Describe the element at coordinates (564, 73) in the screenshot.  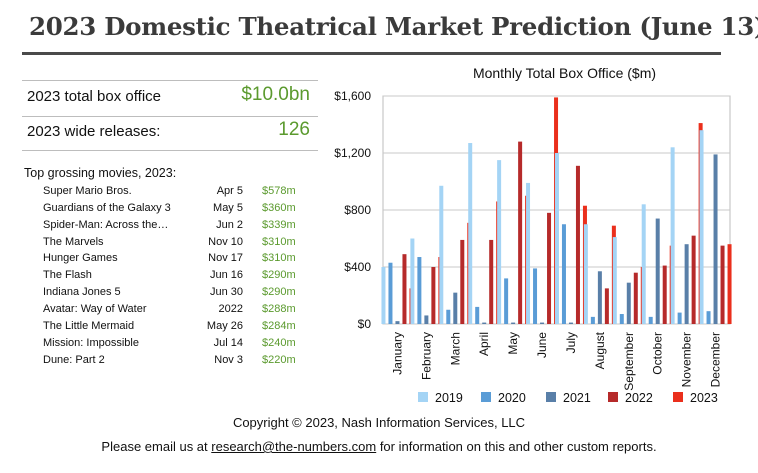
I see `chart-title: Monthly Total Box Office ($m)` at that location.